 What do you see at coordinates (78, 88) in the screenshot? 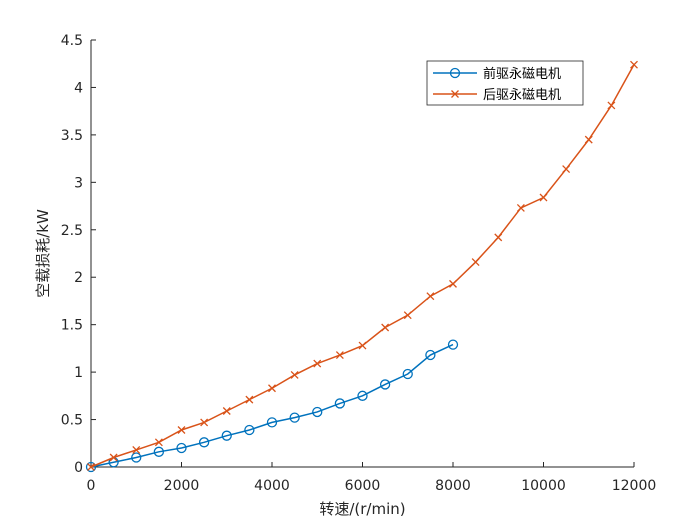
I see `y-tick-label: 4` at bounding box center [78, 88].